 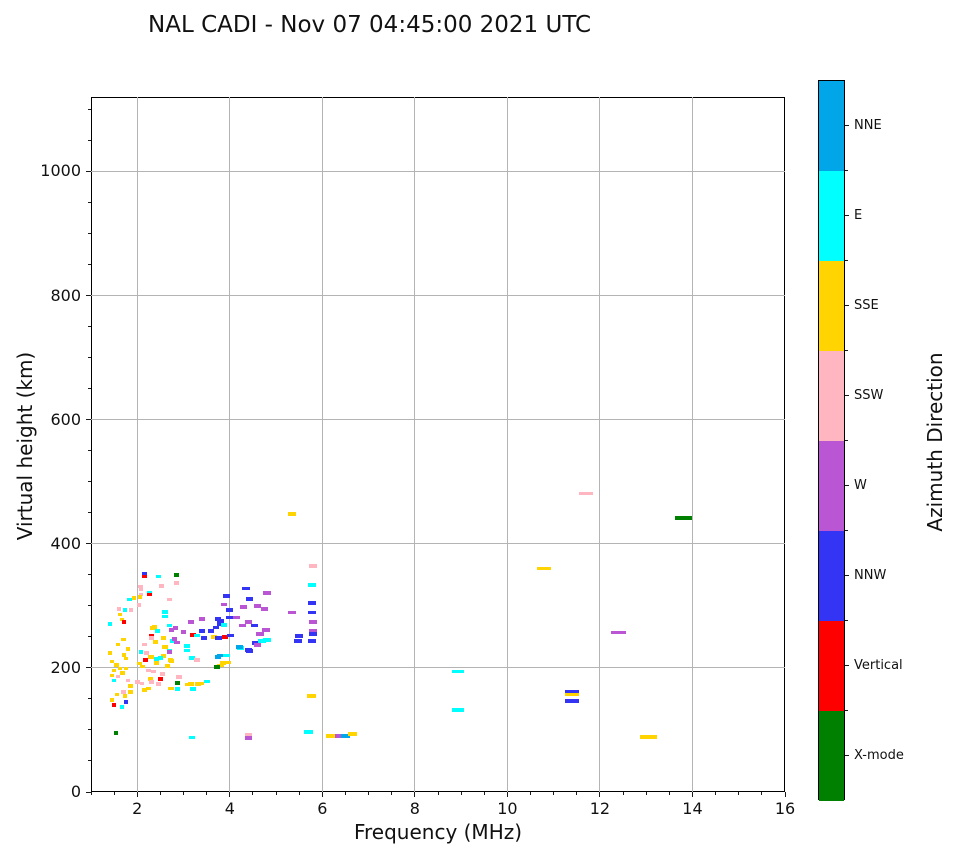 I want to click on x-tick-label: 2, so click(x=137, y=808).